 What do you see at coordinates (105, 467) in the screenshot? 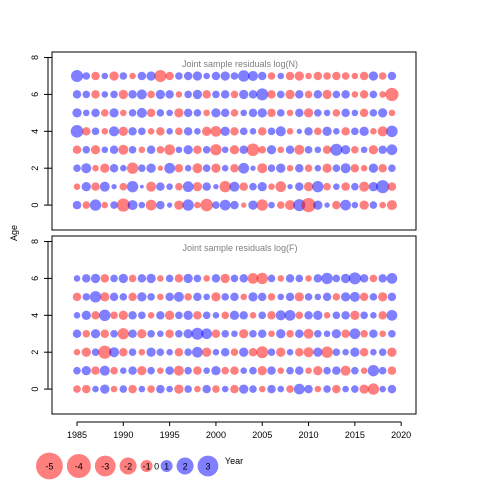
I see `legend-label: -3` at bounding box center [105, 467].